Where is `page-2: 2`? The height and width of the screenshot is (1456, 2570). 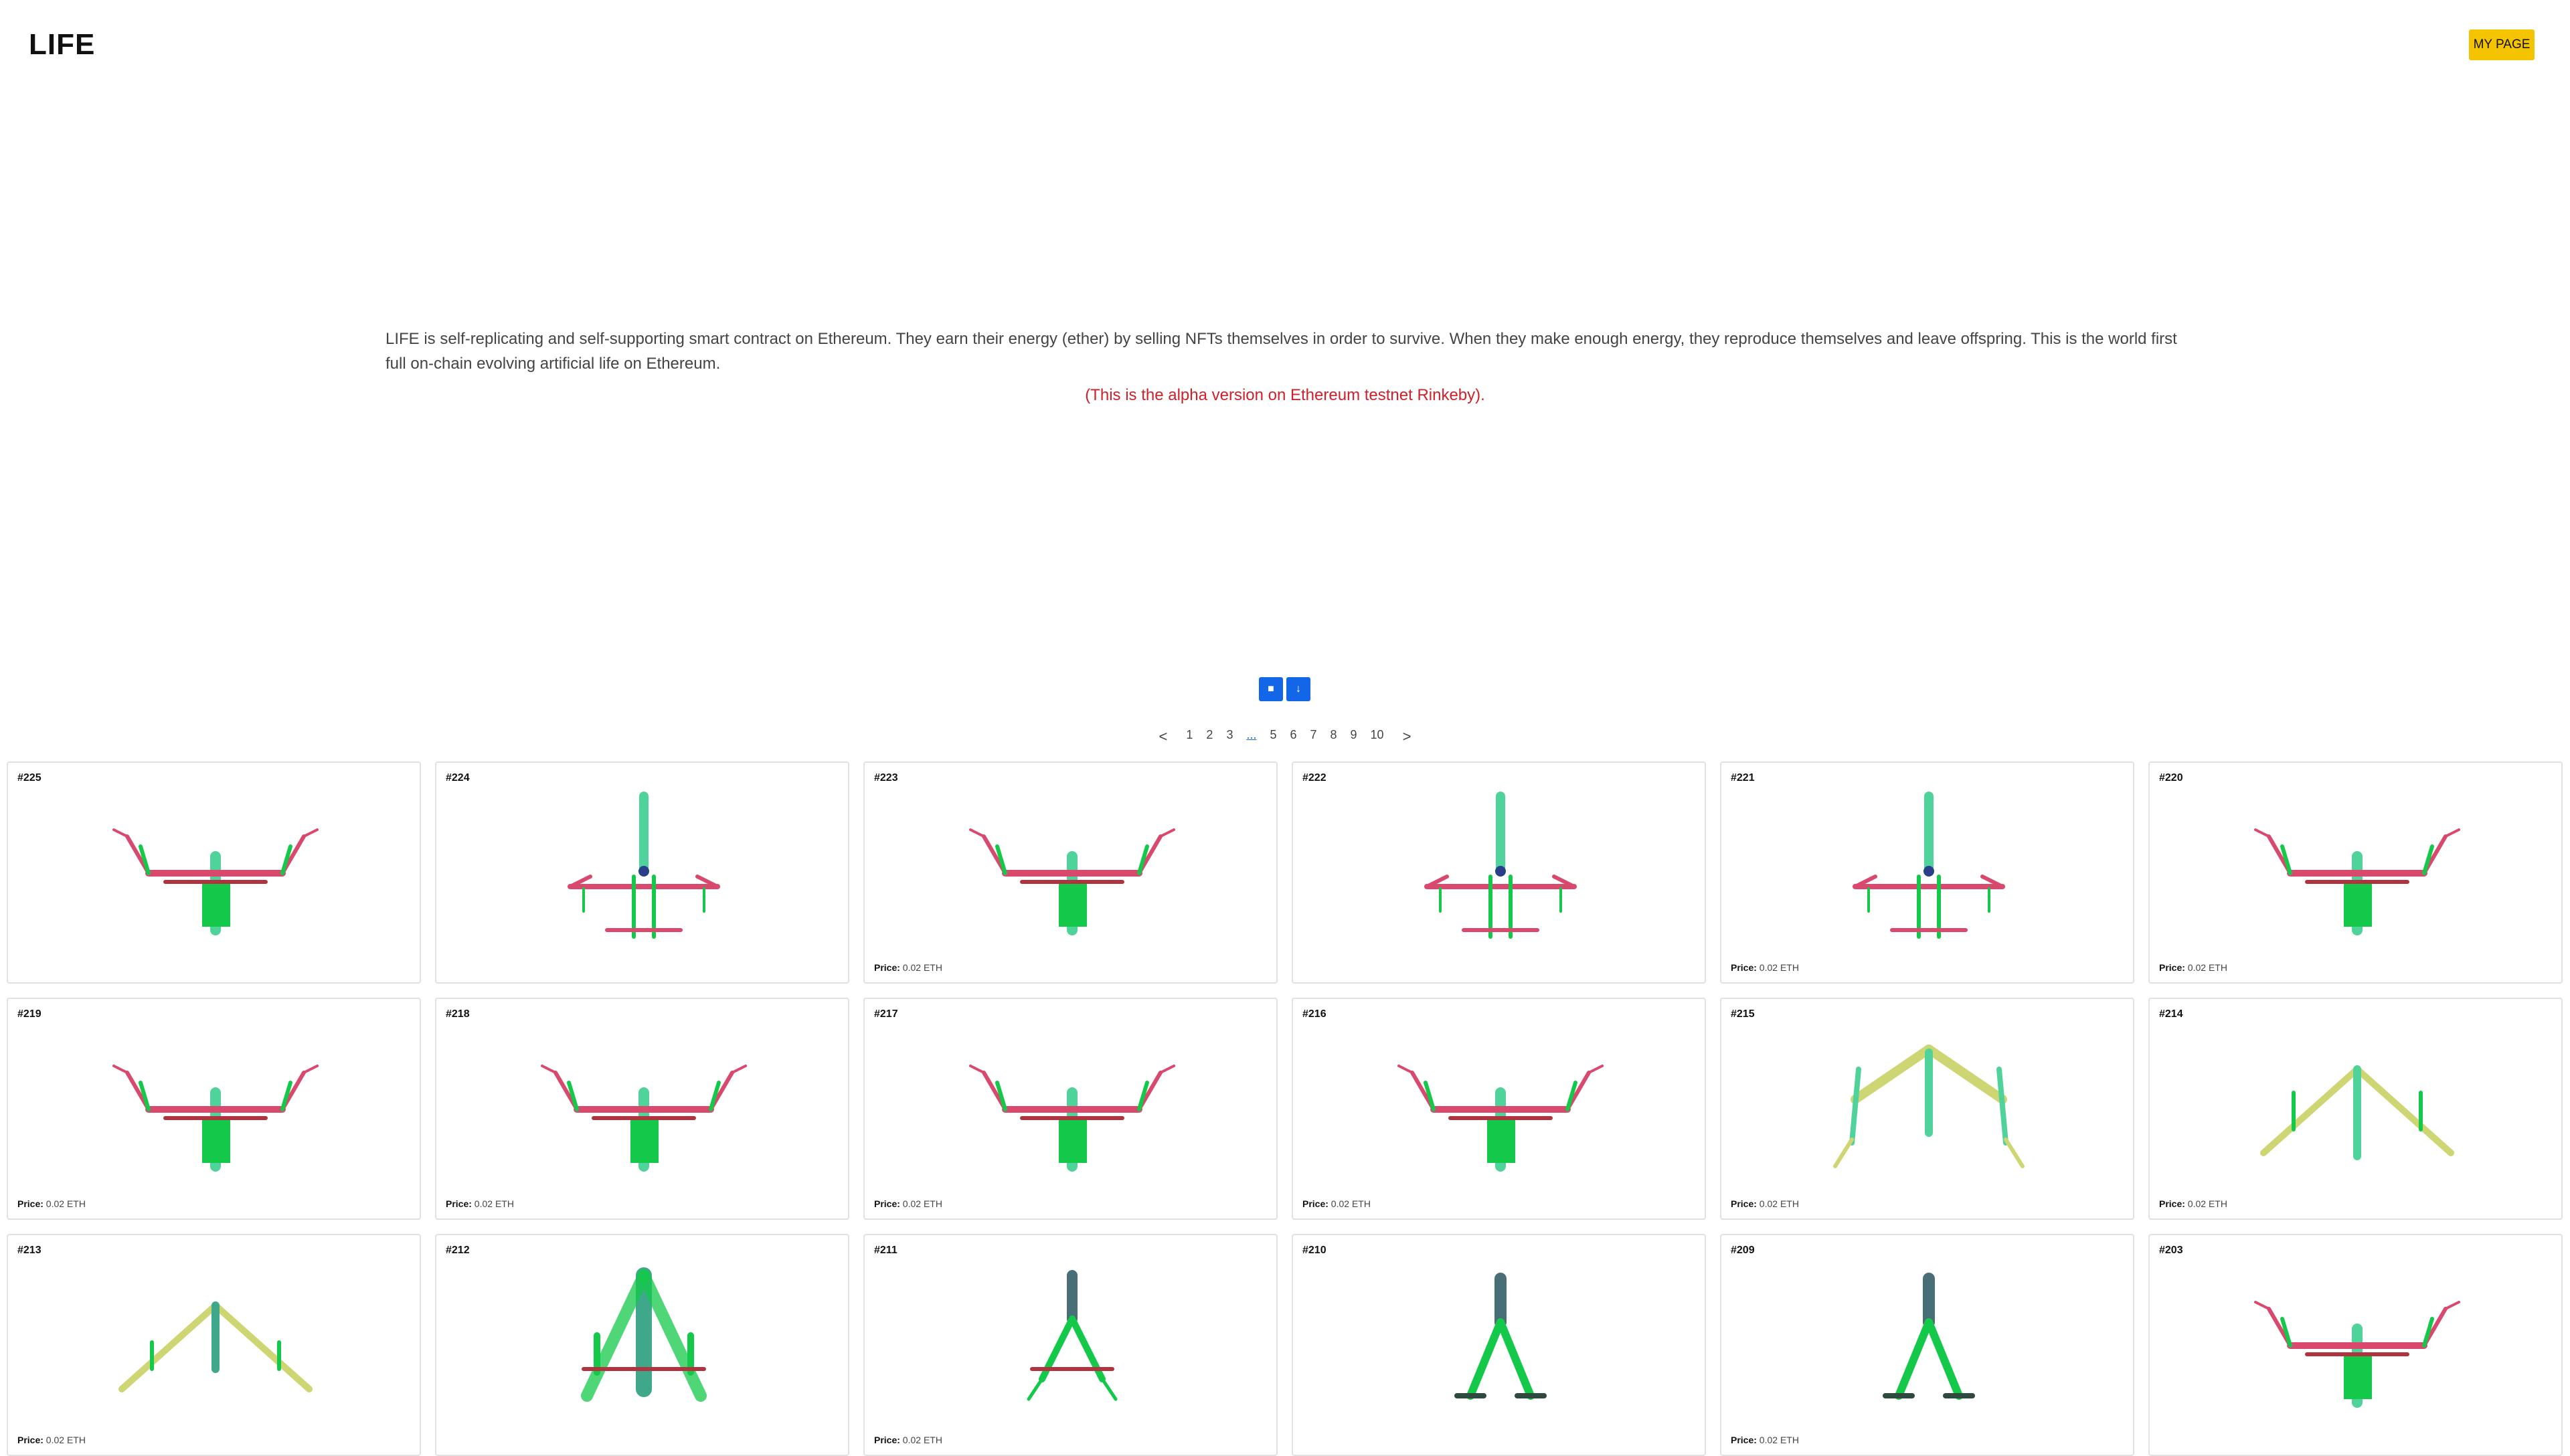
page-2: 2 is located at coordinates (1209, 734).